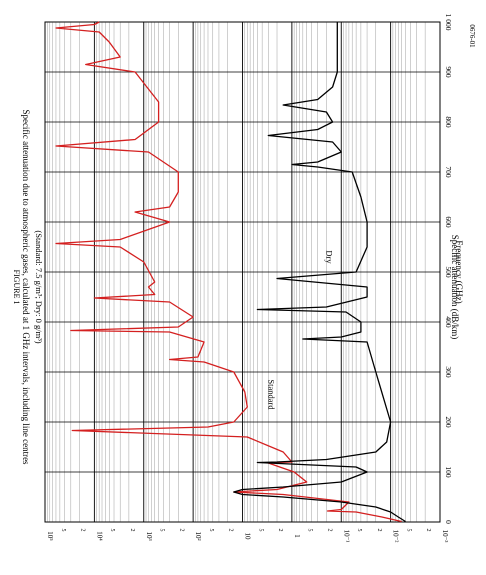  Describe the element at coordinates (448, 422) in the screenshot. I see `x-tick-label: 200` at that location.